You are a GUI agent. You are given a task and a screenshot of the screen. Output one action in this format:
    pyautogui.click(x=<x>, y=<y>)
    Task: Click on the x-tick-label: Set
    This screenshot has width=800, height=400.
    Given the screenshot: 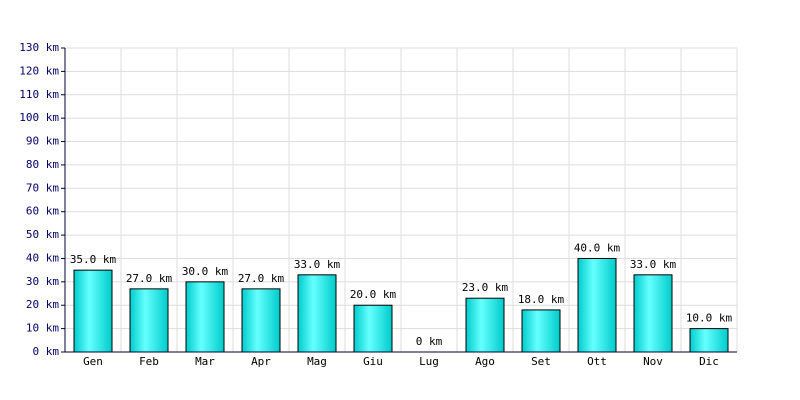 What is the action you would take?
    pyautogui.click(x=541, y=361)
    